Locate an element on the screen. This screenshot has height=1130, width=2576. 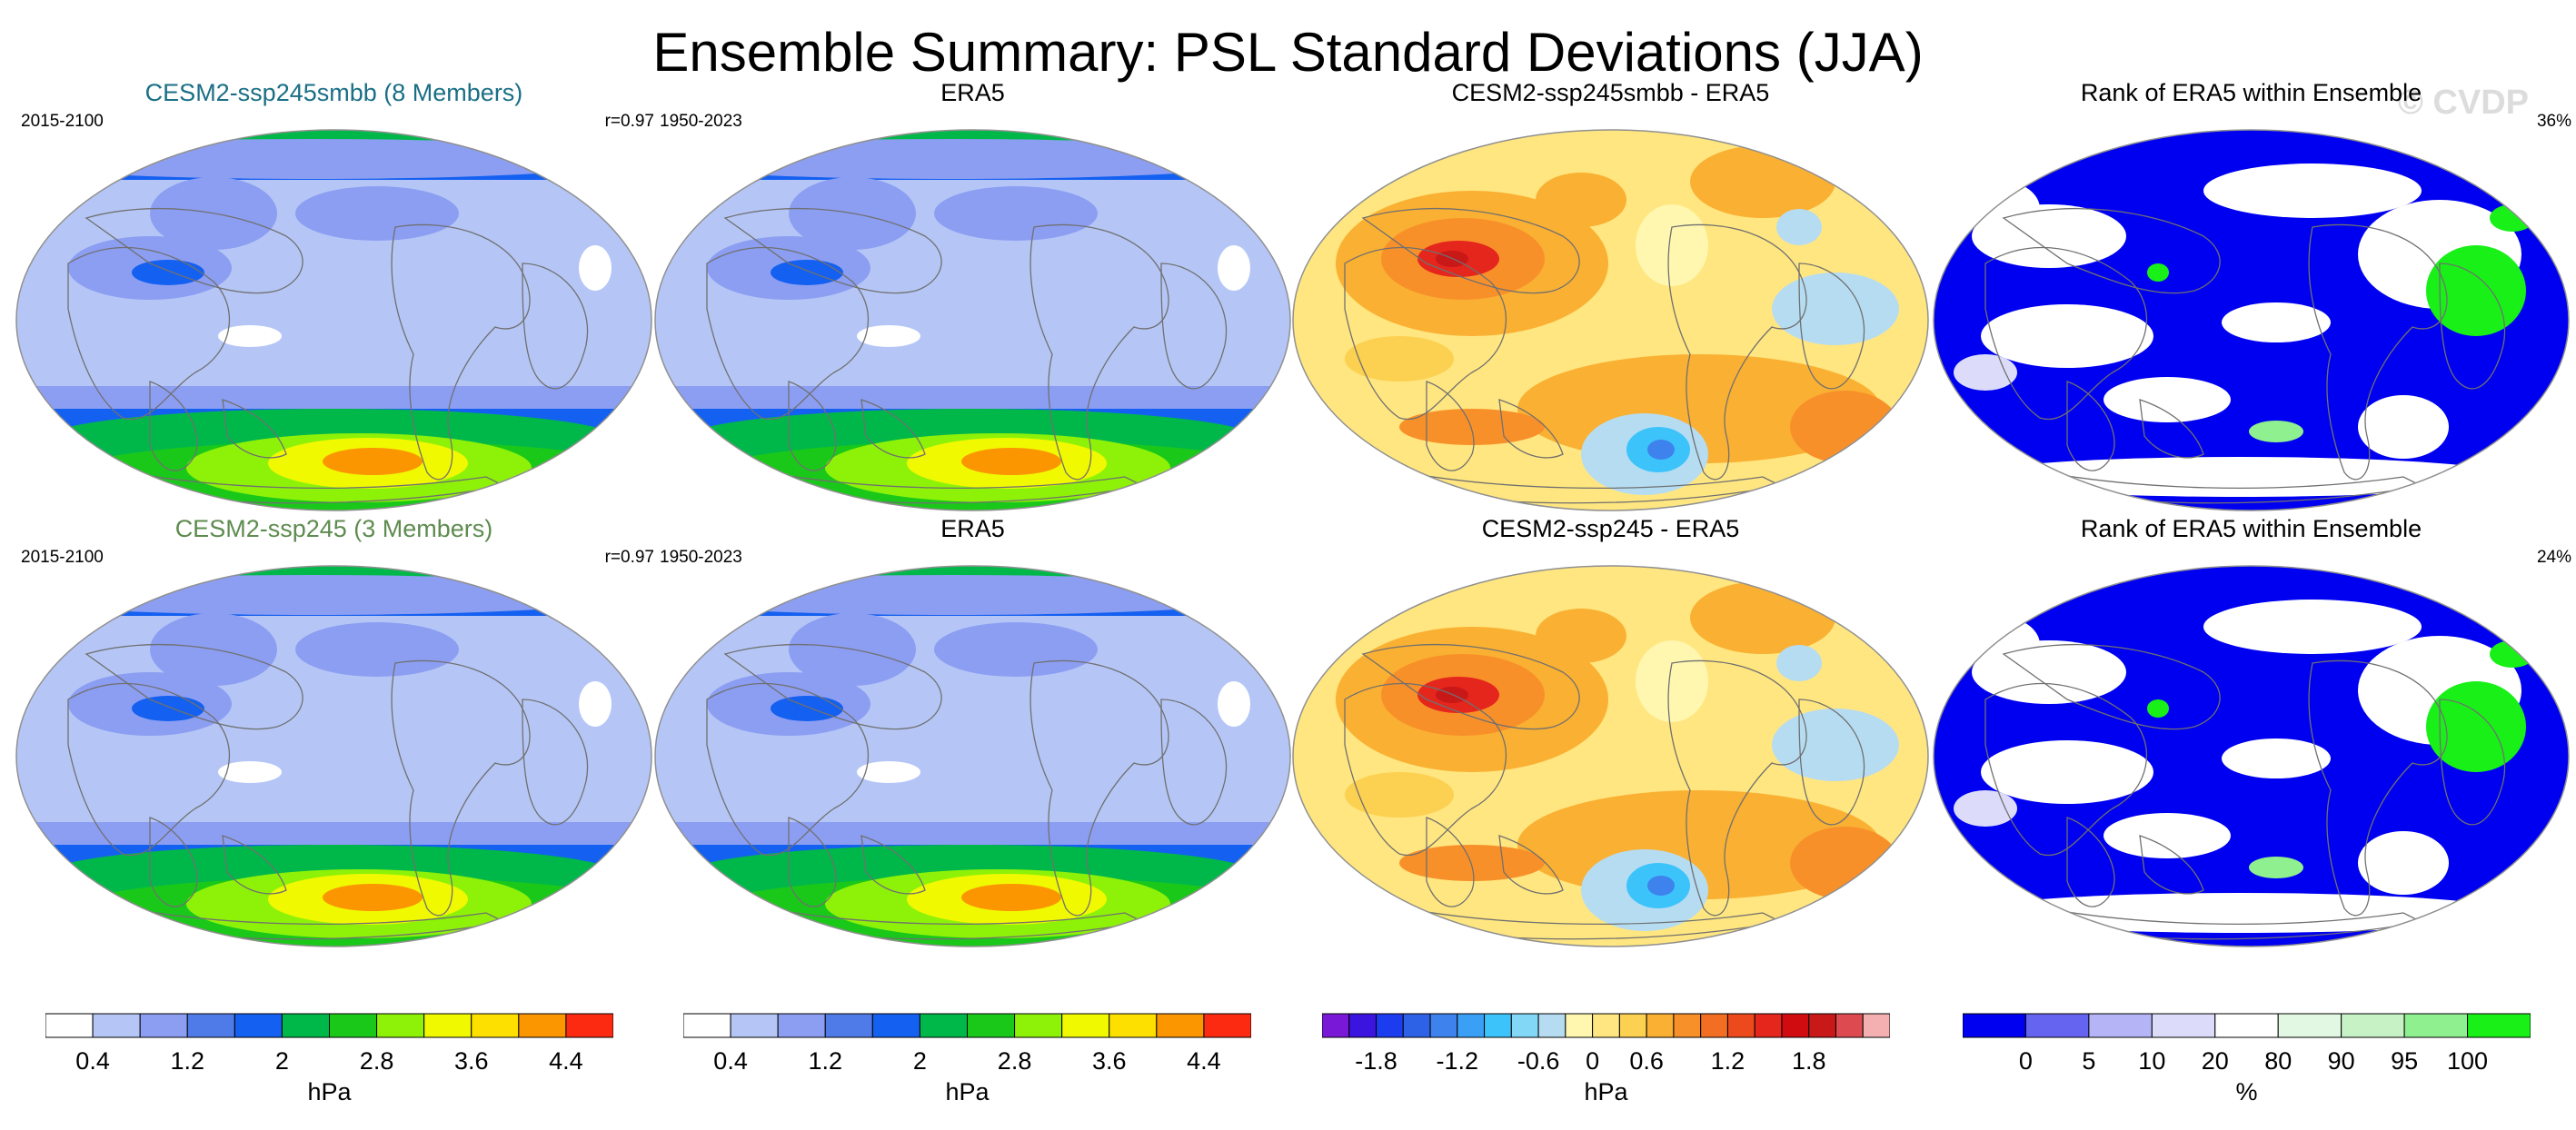
colorbar-tick-label: 2.8 is located at coordinates (1015, 1061).